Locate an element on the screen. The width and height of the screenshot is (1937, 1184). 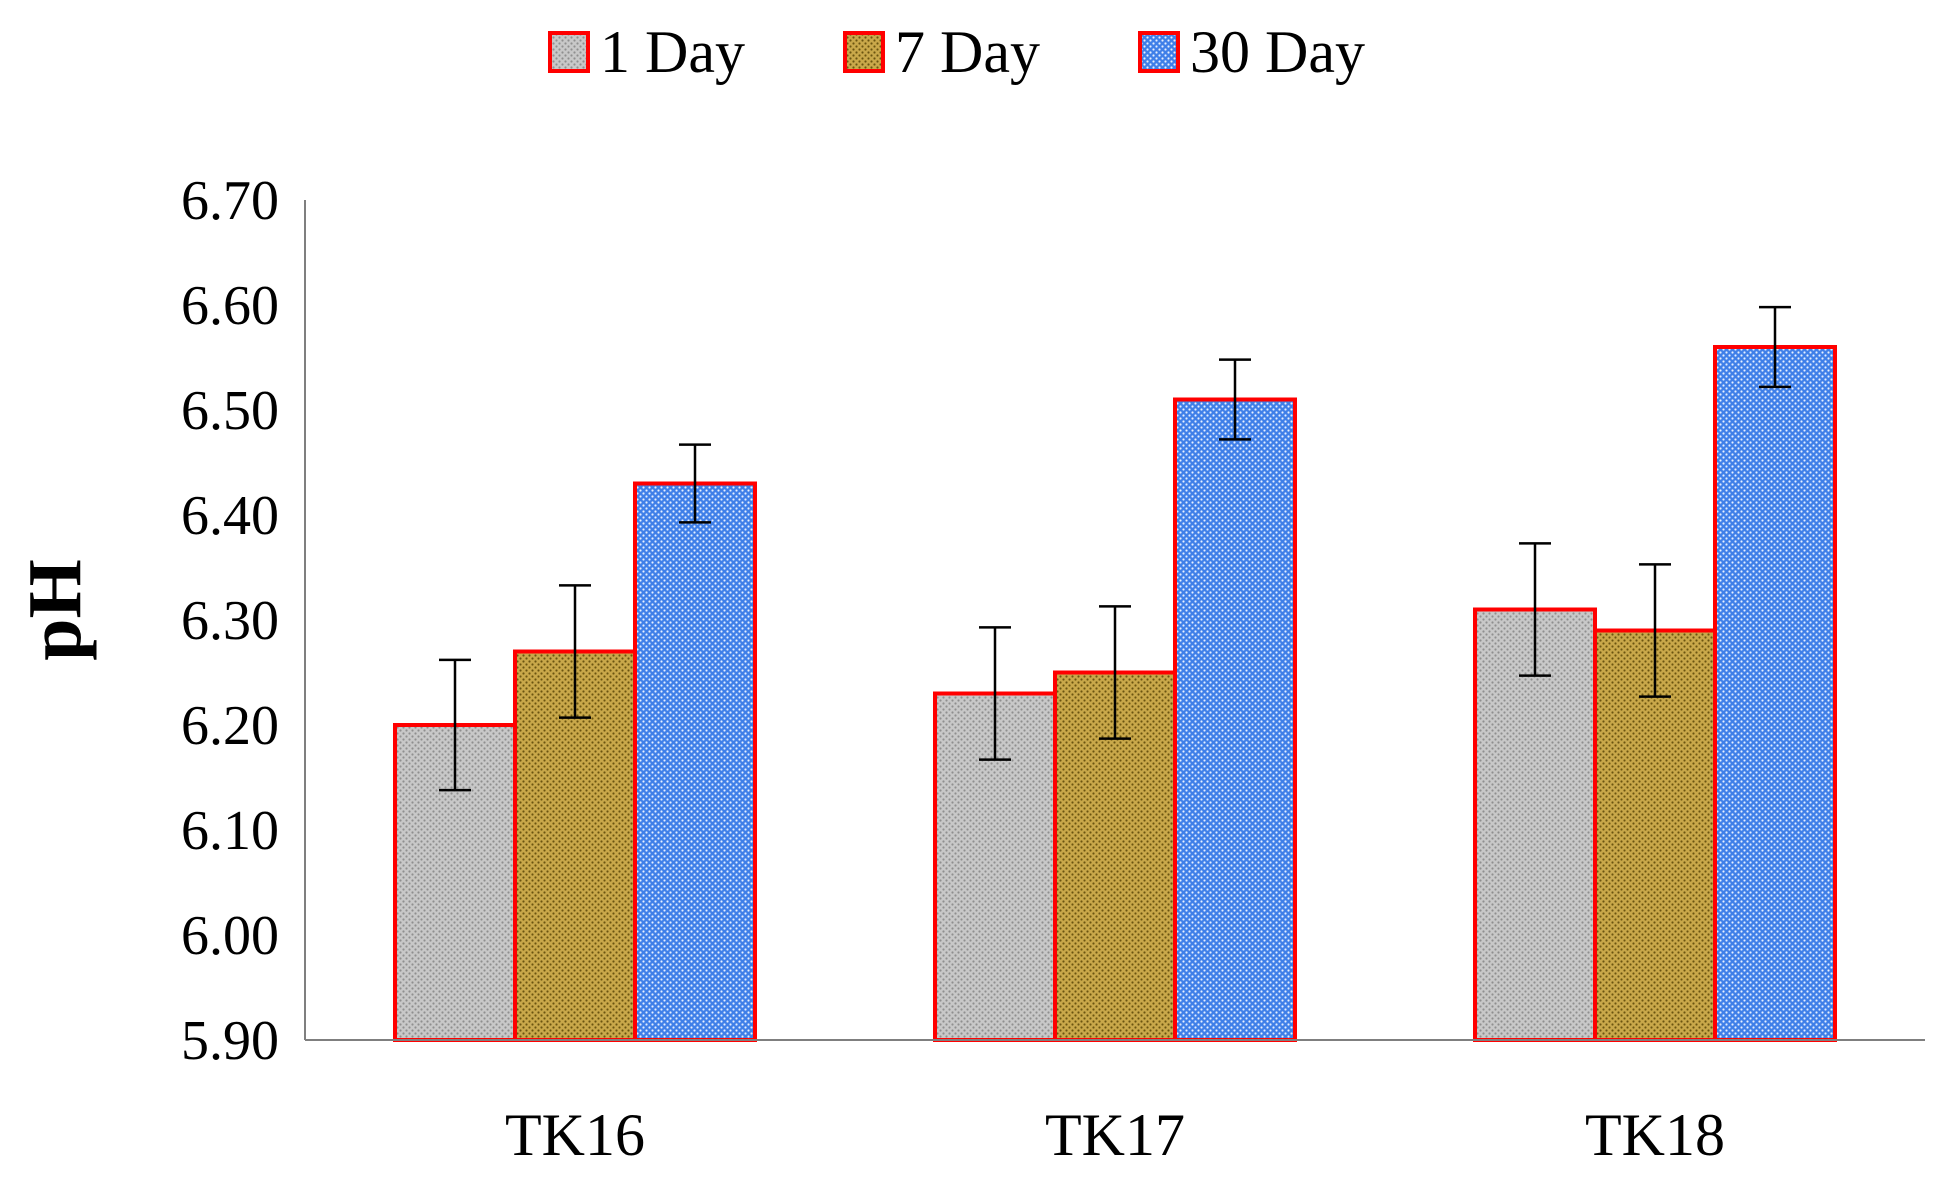
legend-label: 30 Day is located at coordinates (1277, 52).